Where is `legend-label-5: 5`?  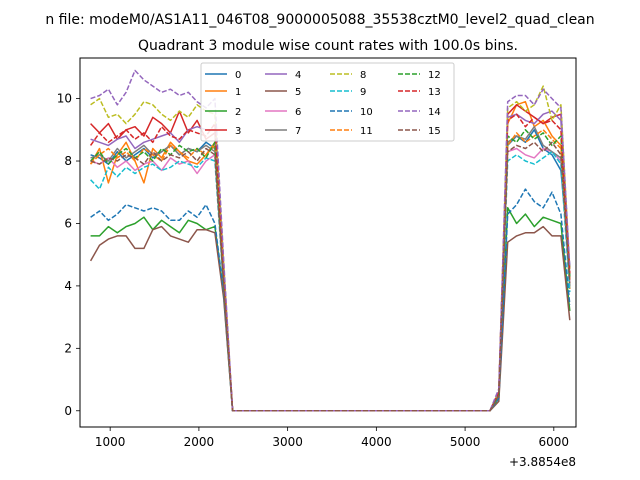 legend-label-5: 5 is located at coordinates (298, 92).